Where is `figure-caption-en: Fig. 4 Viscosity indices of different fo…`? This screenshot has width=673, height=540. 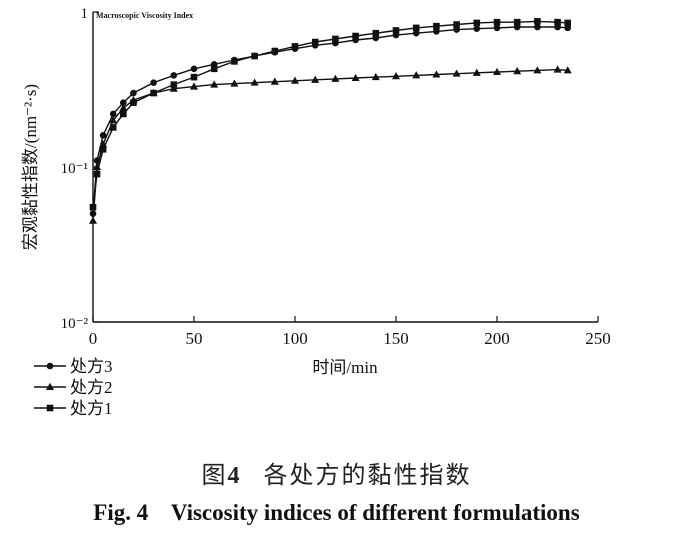 figure-caption-en: Fig. 4 Viscosity indices of different fo… is located at coordinates (336, 512).